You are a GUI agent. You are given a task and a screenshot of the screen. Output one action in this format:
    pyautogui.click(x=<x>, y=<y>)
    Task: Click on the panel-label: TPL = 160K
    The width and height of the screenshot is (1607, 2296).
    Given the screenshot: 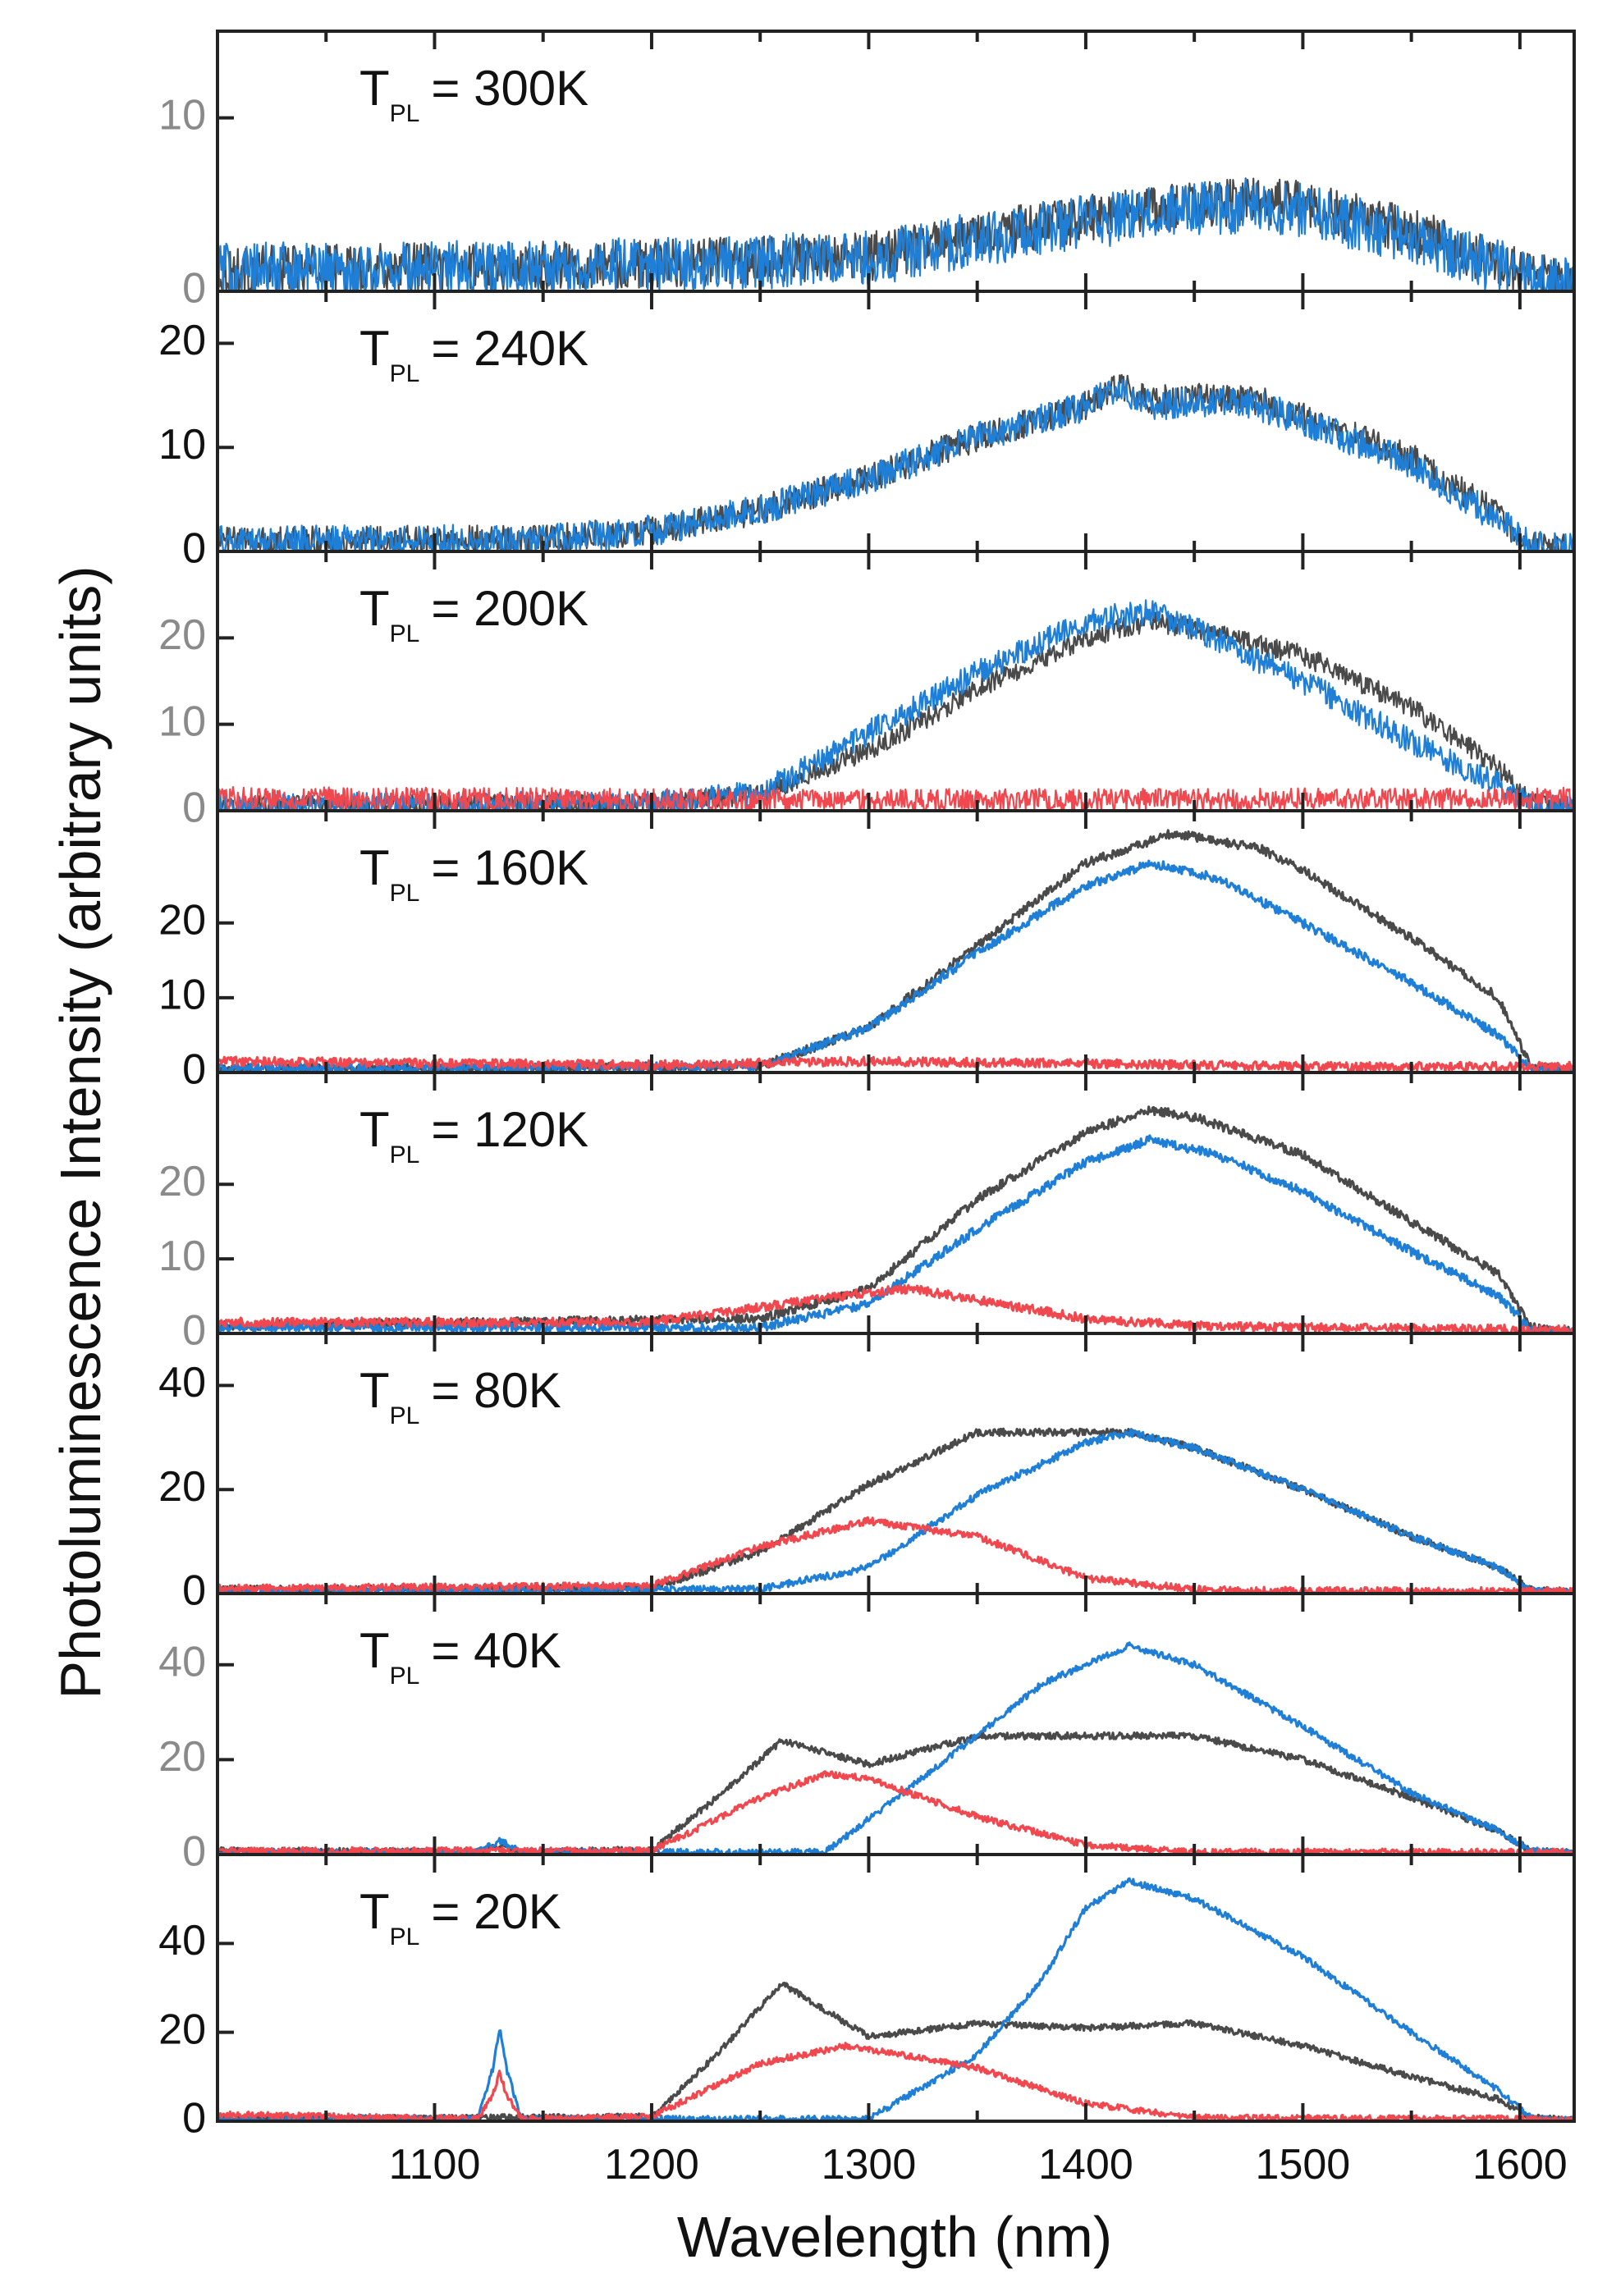 What is the action you would take?
    pyautogui.click(x=473, y=874)
    